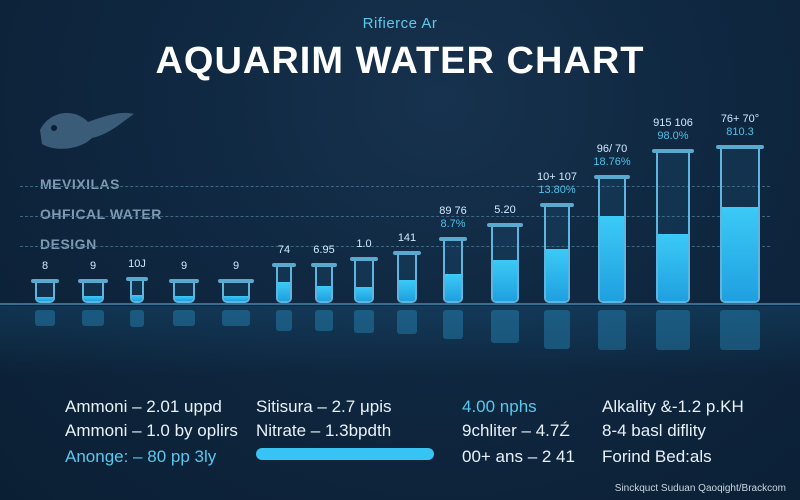 This screenshot has width=800, height=500. Describe the element at coordinates (80, 184) in the screenshot. I see `side-label-1: MEVIXILAS` at that location.